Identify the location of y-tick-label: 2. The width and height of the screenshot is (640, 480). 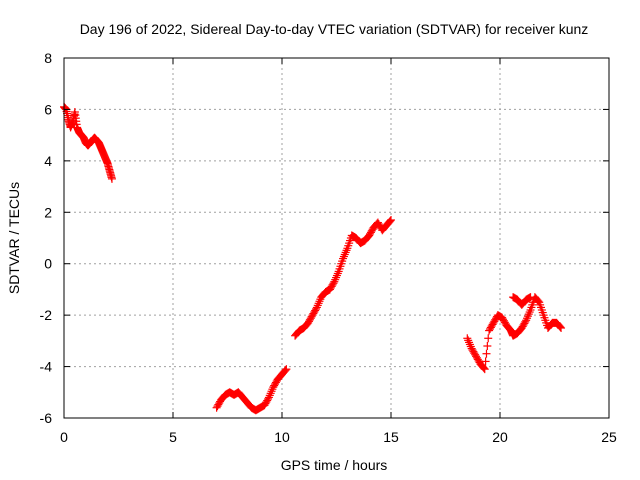
(48, 212).